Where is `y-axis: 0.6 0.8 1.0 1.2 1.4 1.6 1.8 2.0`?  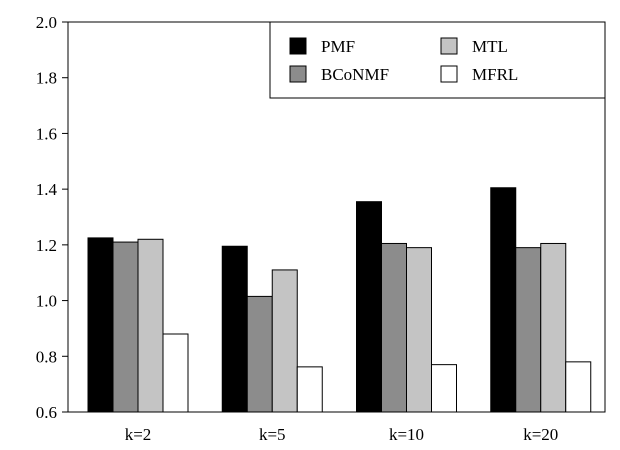 y-axis: 0.6 0.8 1.0 1.2 1.4 1.6 1.8 2.0 is located at coordinates (52, 217).